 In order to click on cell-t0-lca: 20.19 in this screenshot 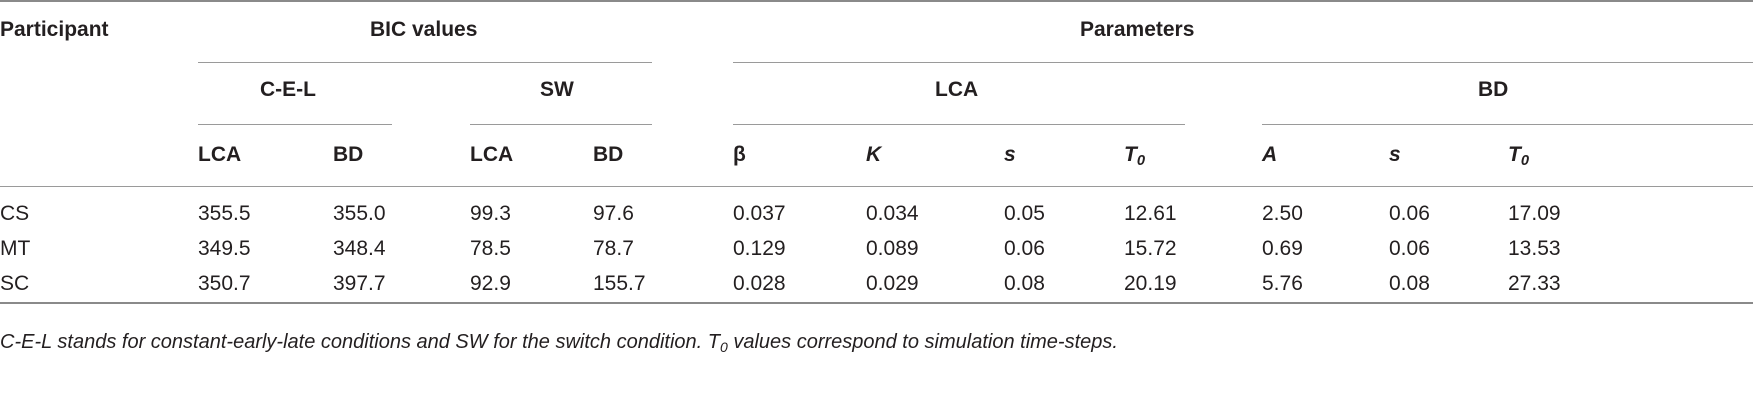, I will do `click(1150, 283)`.